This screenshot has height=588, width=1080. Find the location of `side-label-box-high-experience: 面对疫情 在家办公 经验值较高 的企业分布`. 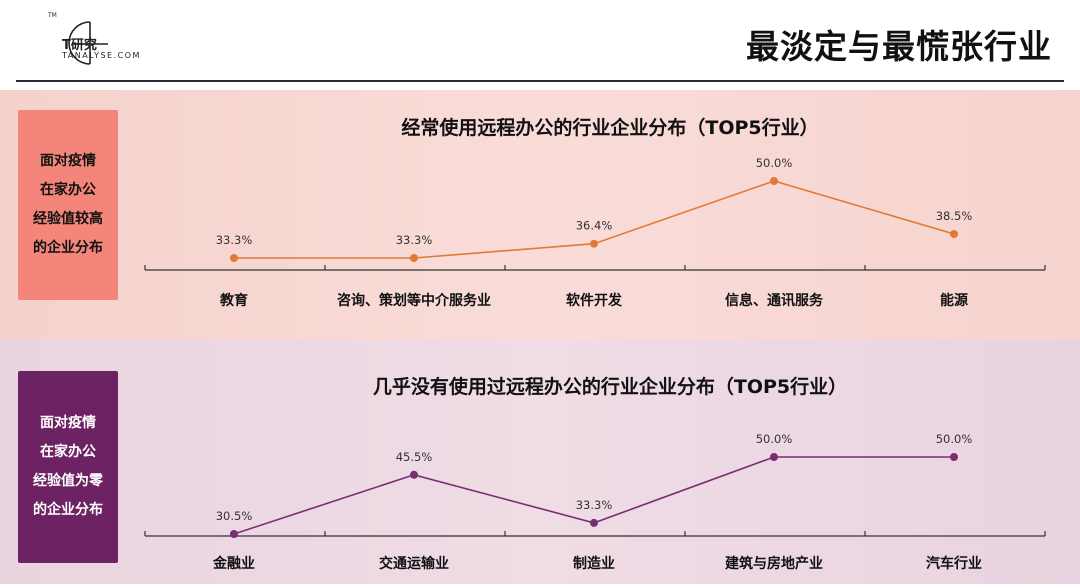

side-label-box-high-experience: 面对疫情 在家办公 经验值较高 的企业分布 is located at coordinates (68, 205).